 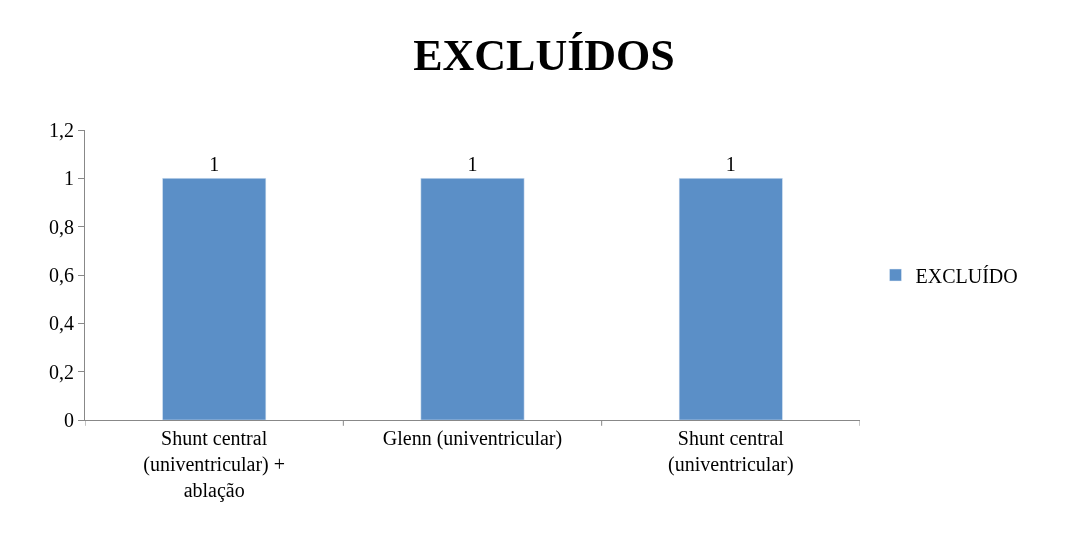 What do you see at coordinates (61, 226) in the screenshot?
I see `y-tick-label: 0,8` at bounding box center [61, 226].